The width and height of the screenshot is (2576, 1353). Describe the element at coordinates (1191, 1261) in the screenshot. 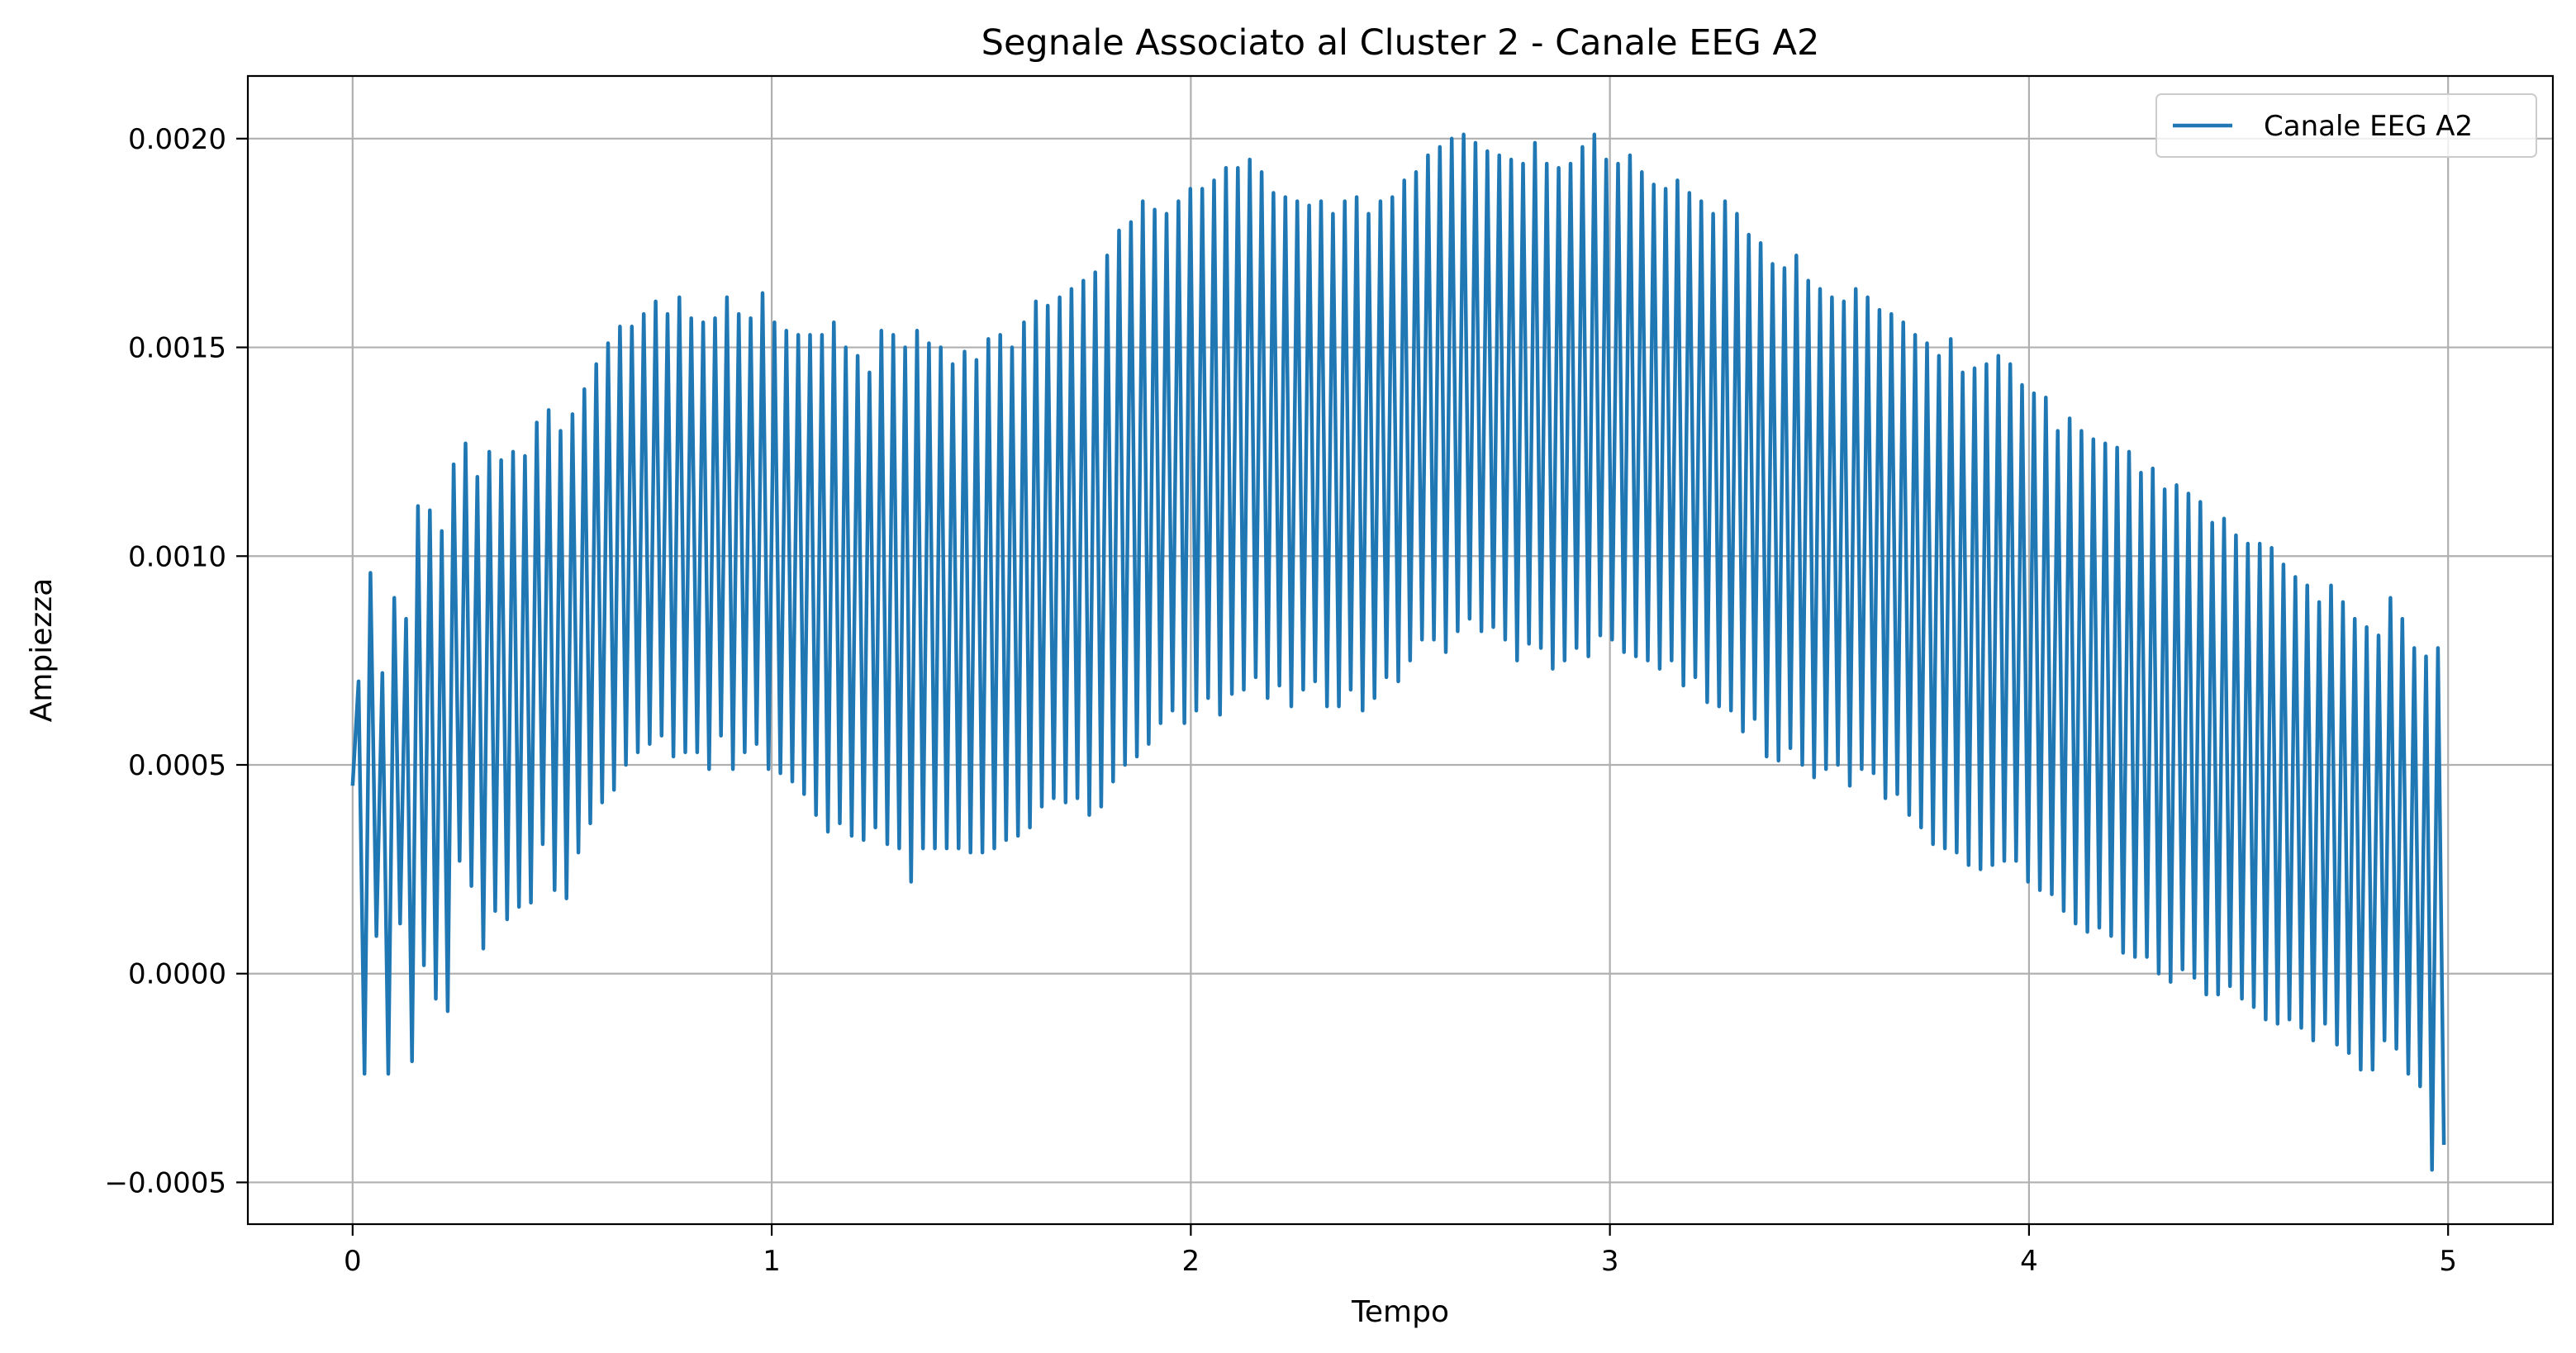

I see `x-tick-label: 2` at that location.